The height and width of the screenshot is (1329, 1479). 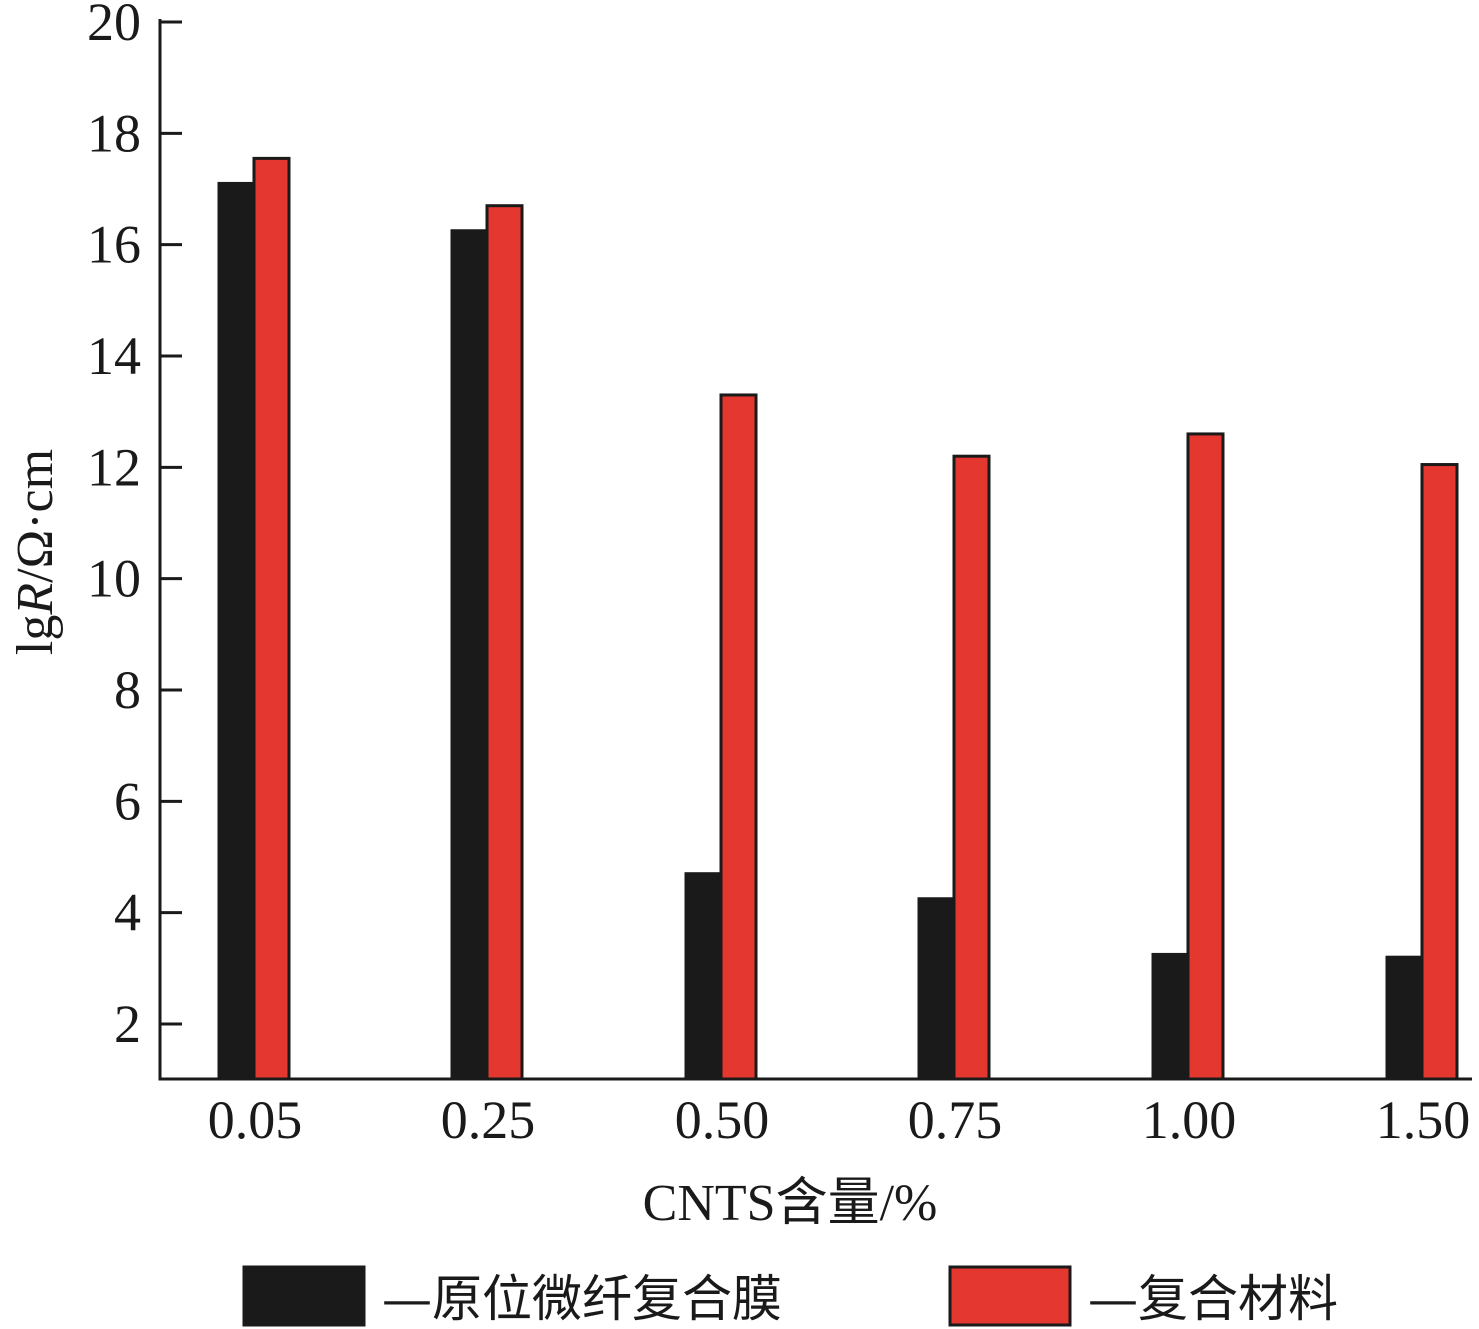 What do you see at coordinates (1404, 1018) in the screenshot?
I see `bar-series-1-1.50` at bounding box center [1404, 1018].